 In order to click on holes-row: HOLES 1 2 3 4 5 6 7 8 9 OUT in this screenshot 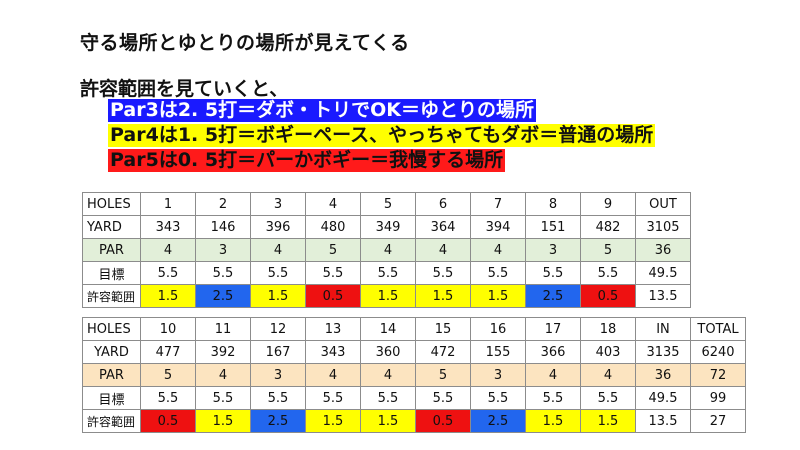, I will do `click(386, 204)`.